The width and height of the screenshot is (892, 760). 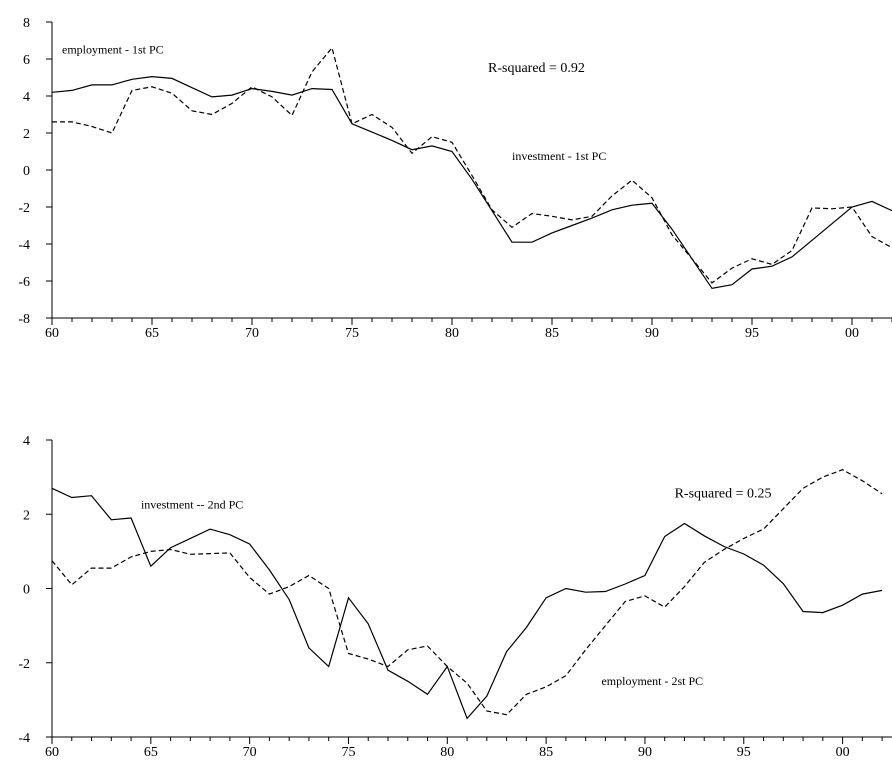 I want to click on chart-annotation: employment - 2st PC, so click(x=652, y=681).